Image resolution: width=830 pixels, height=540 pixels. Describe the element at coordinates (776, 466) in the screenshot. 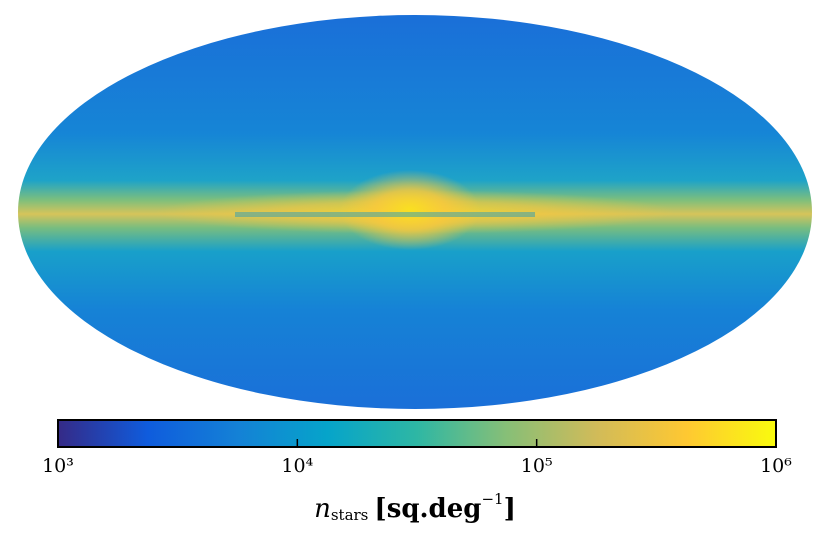

I see `colorbar-tick-label: 10⁶` at that location.